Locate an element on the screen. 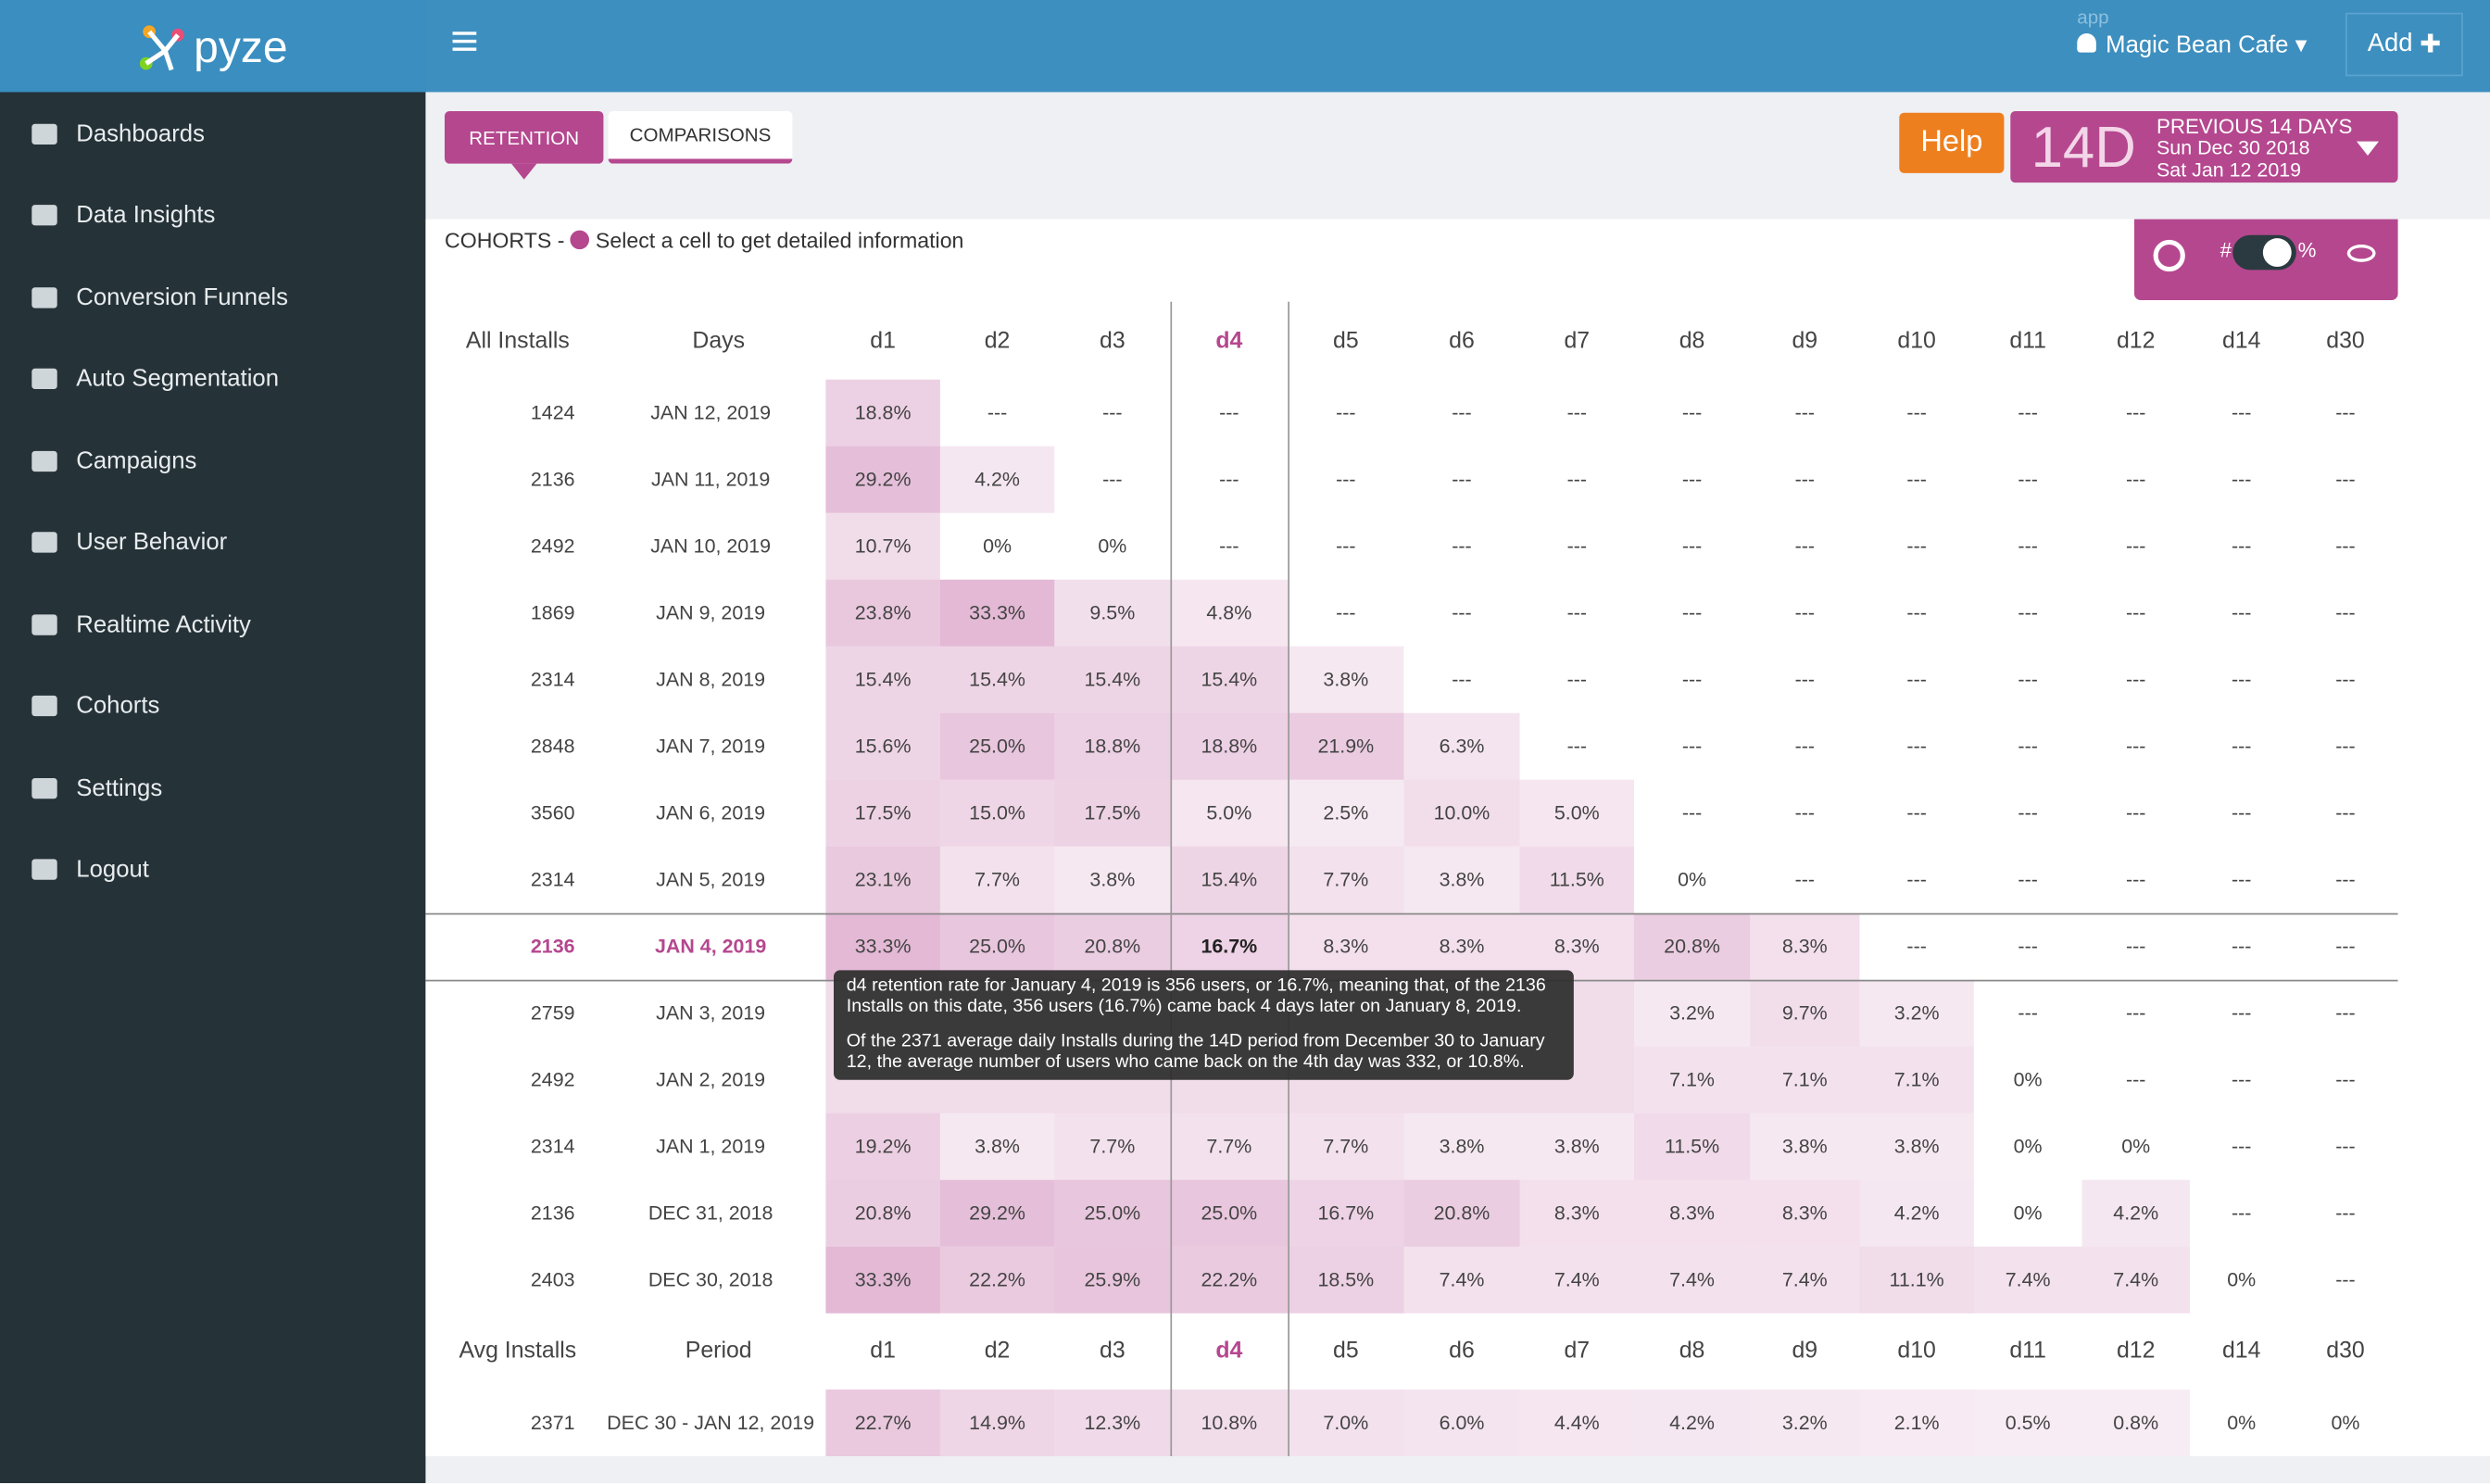 This screenshot has width=2490, height=1484. menu-item: Conversion Funnels is located at coordinates (159, 297).